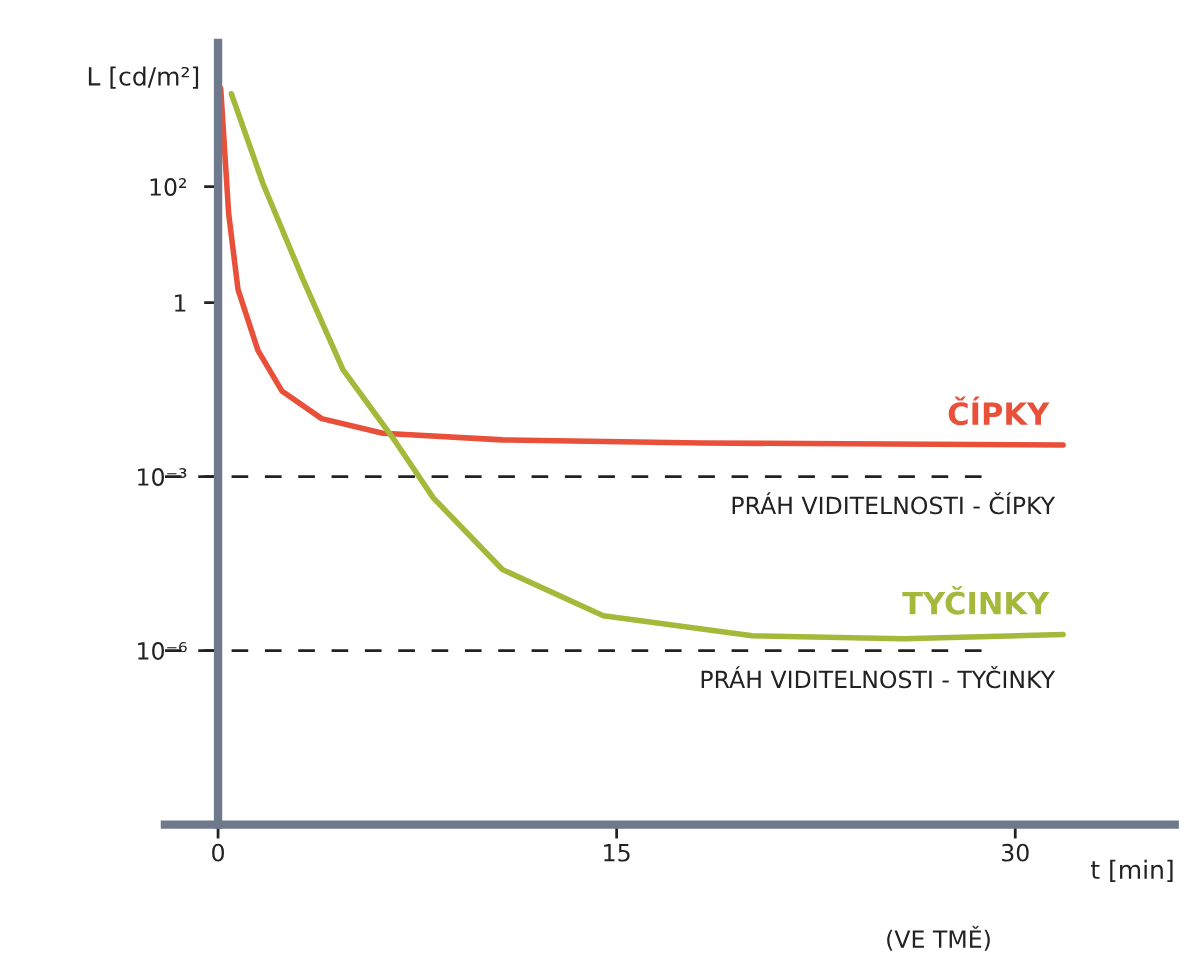 Image resolution: width=1195 pixels, height=977 pixels. Describe the element at coordinates (1131, 871) in the screenshot. I see `x-axis-title: t [min]` at that location.